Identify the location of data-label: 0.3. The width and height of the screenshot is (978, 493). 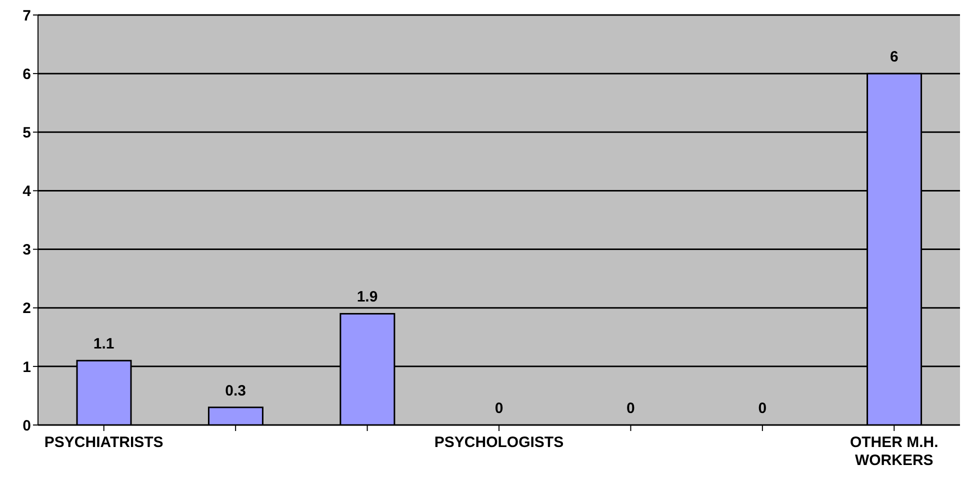
(235, 391).